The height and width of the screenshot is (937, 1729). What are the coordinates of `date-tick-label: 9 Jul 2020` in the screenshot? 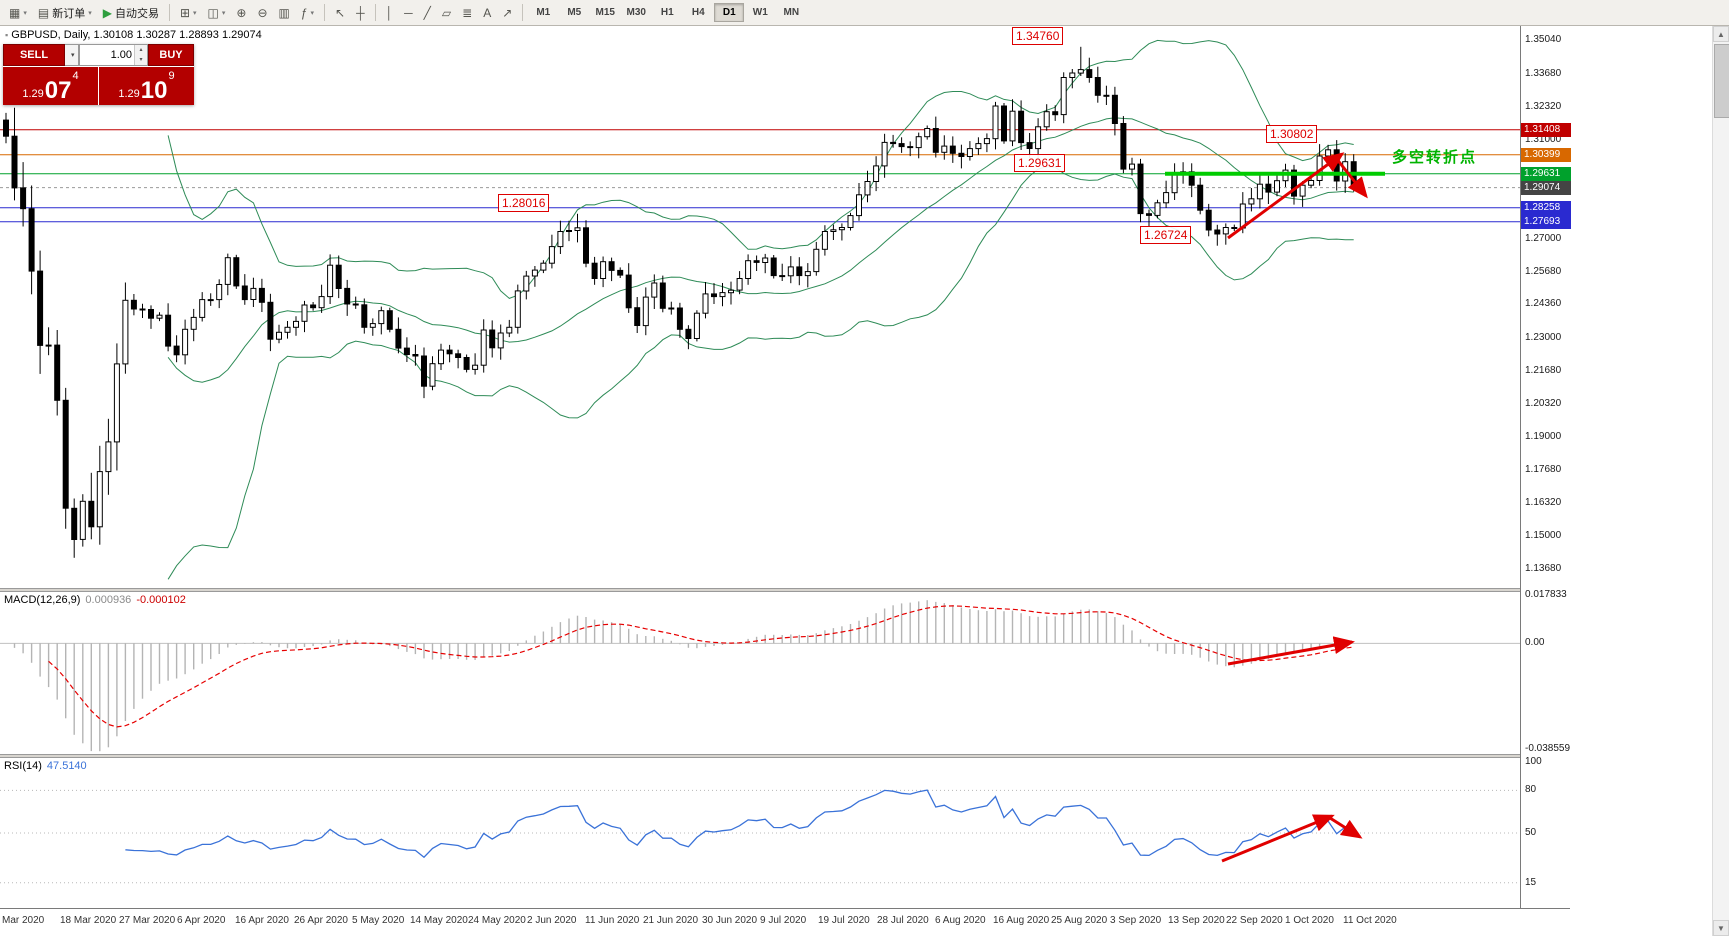 It's located at (783, 920).